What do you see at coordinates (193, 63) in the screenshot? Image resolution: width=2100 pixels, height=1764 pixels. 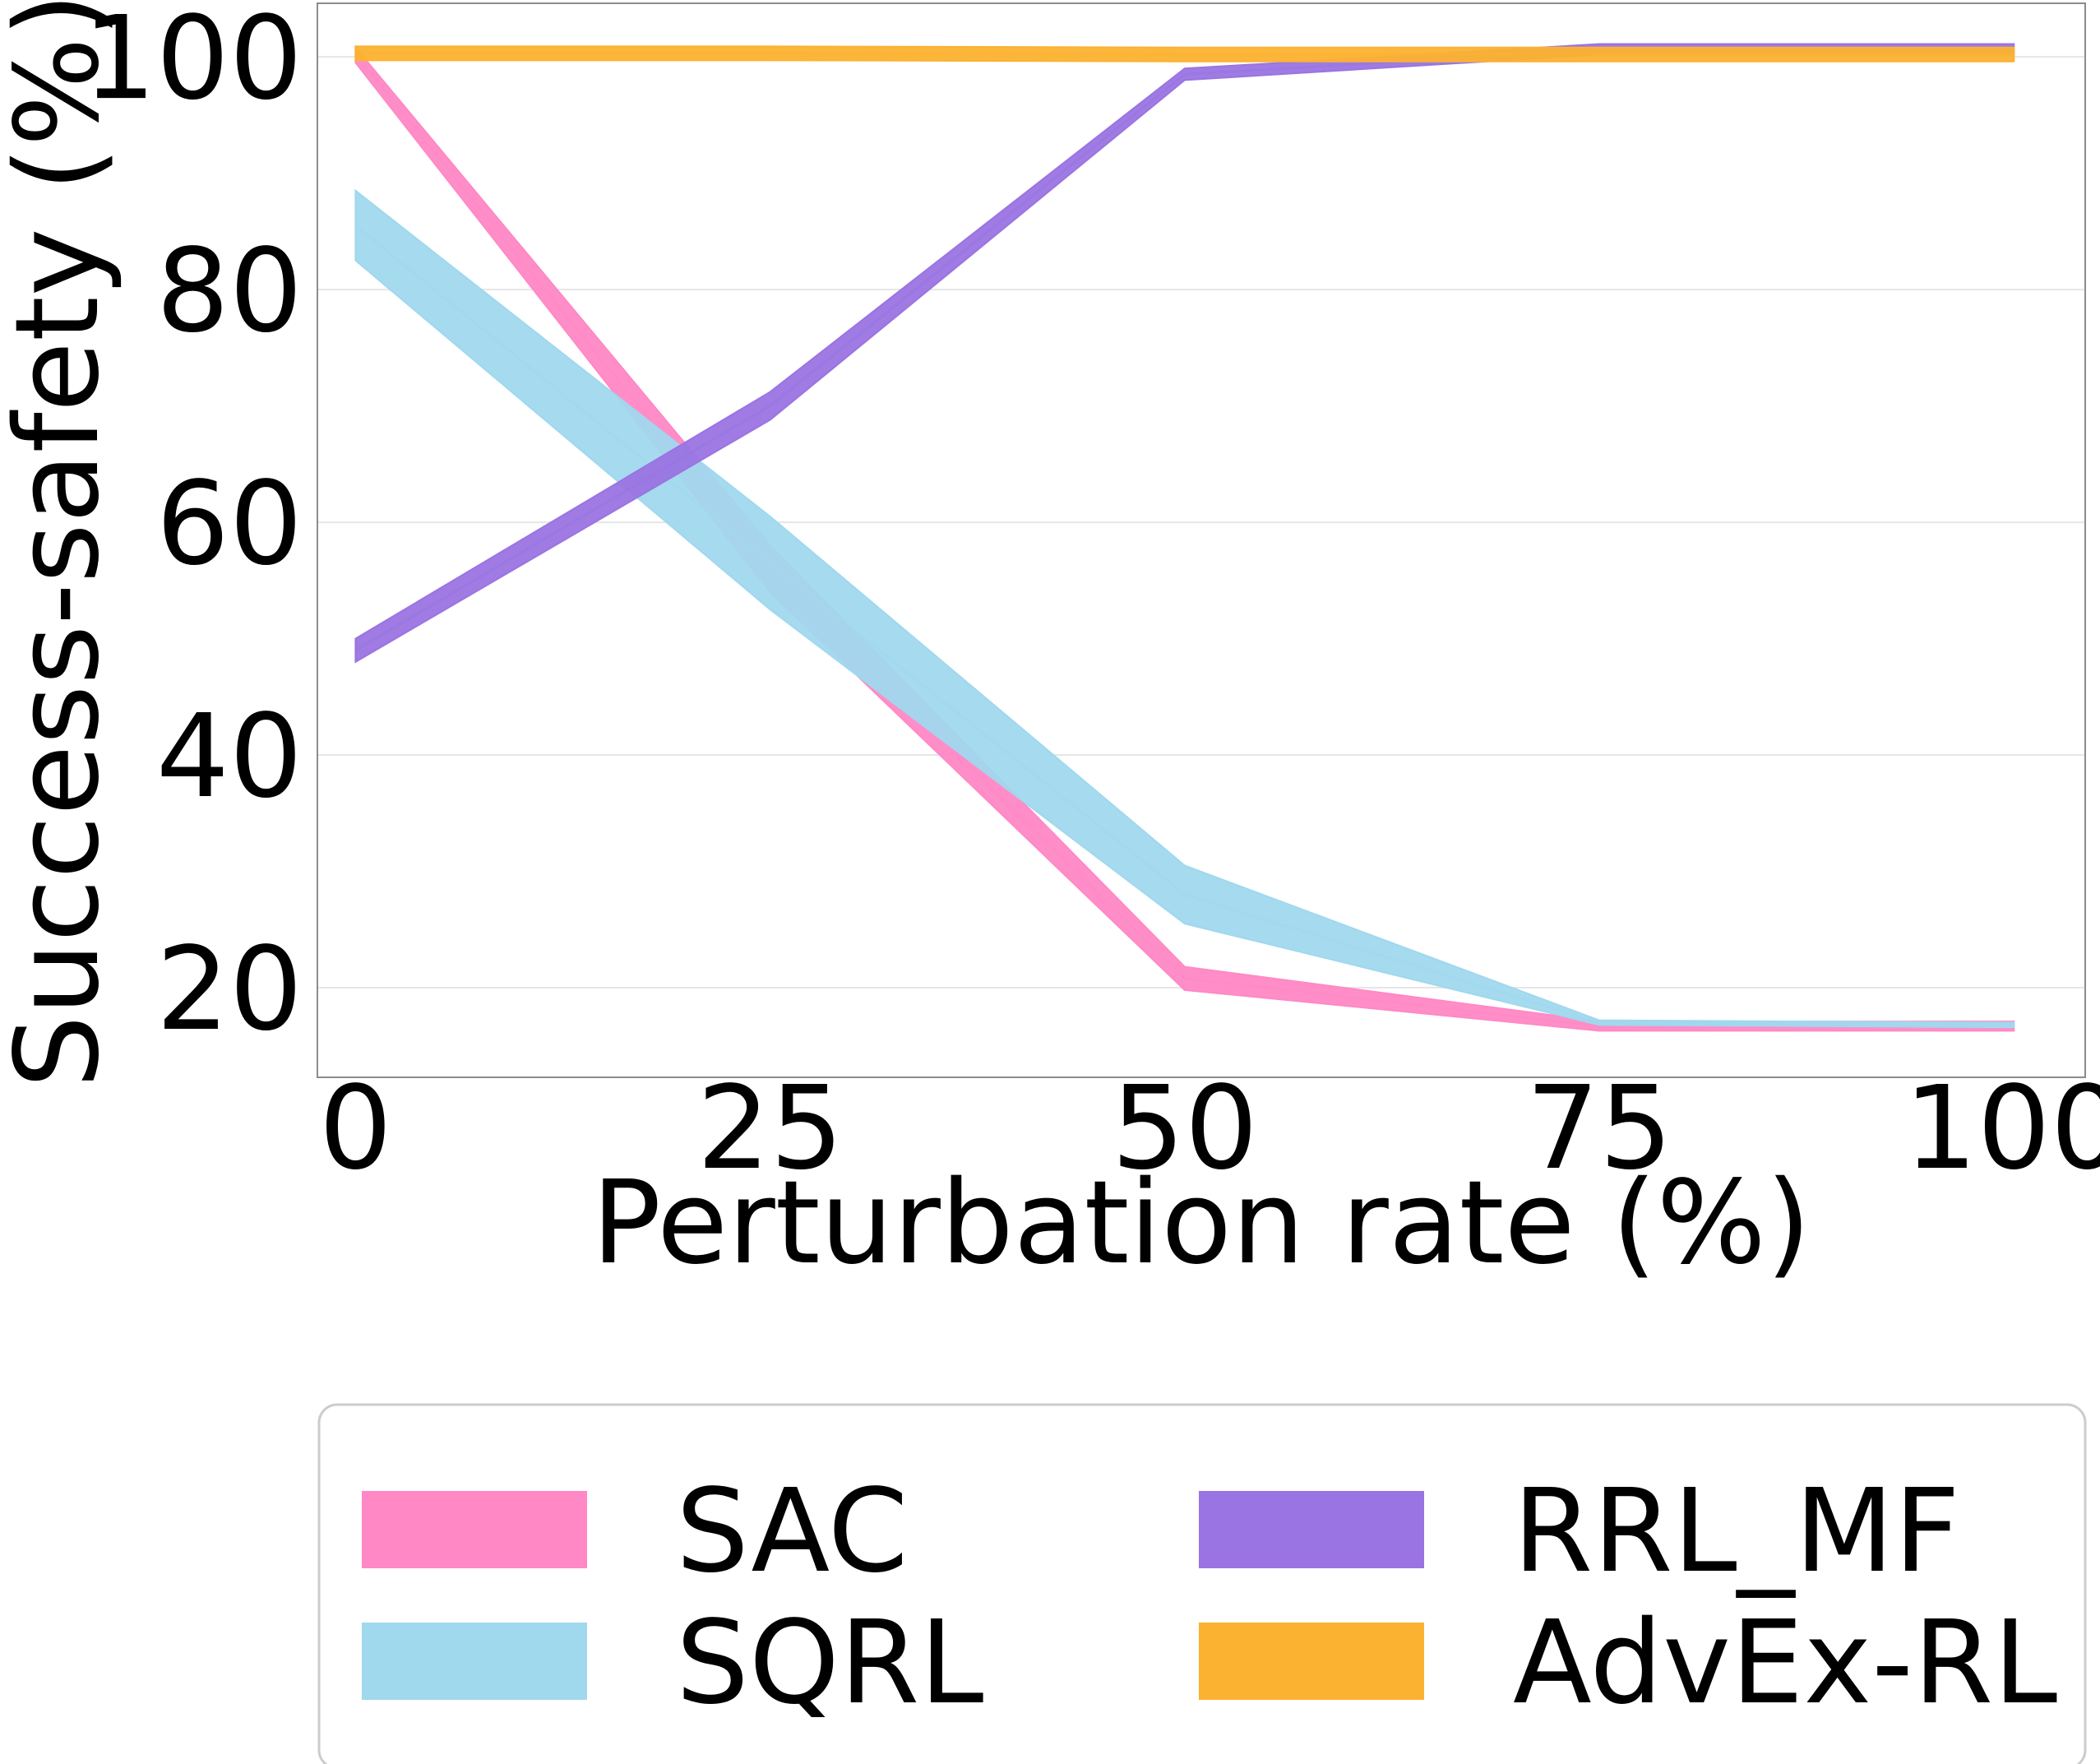 I see `y-tick-label: 100` at bounding box center [193, 63].